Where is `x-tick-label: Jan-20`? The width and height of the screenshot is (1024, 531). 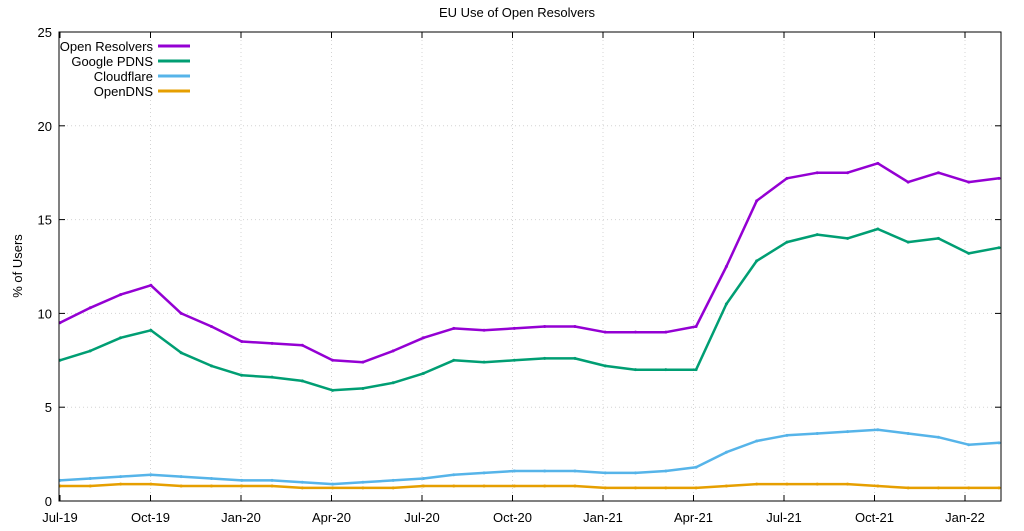
x-tick-label: Jan-20 is located at coordinates (241, 517).